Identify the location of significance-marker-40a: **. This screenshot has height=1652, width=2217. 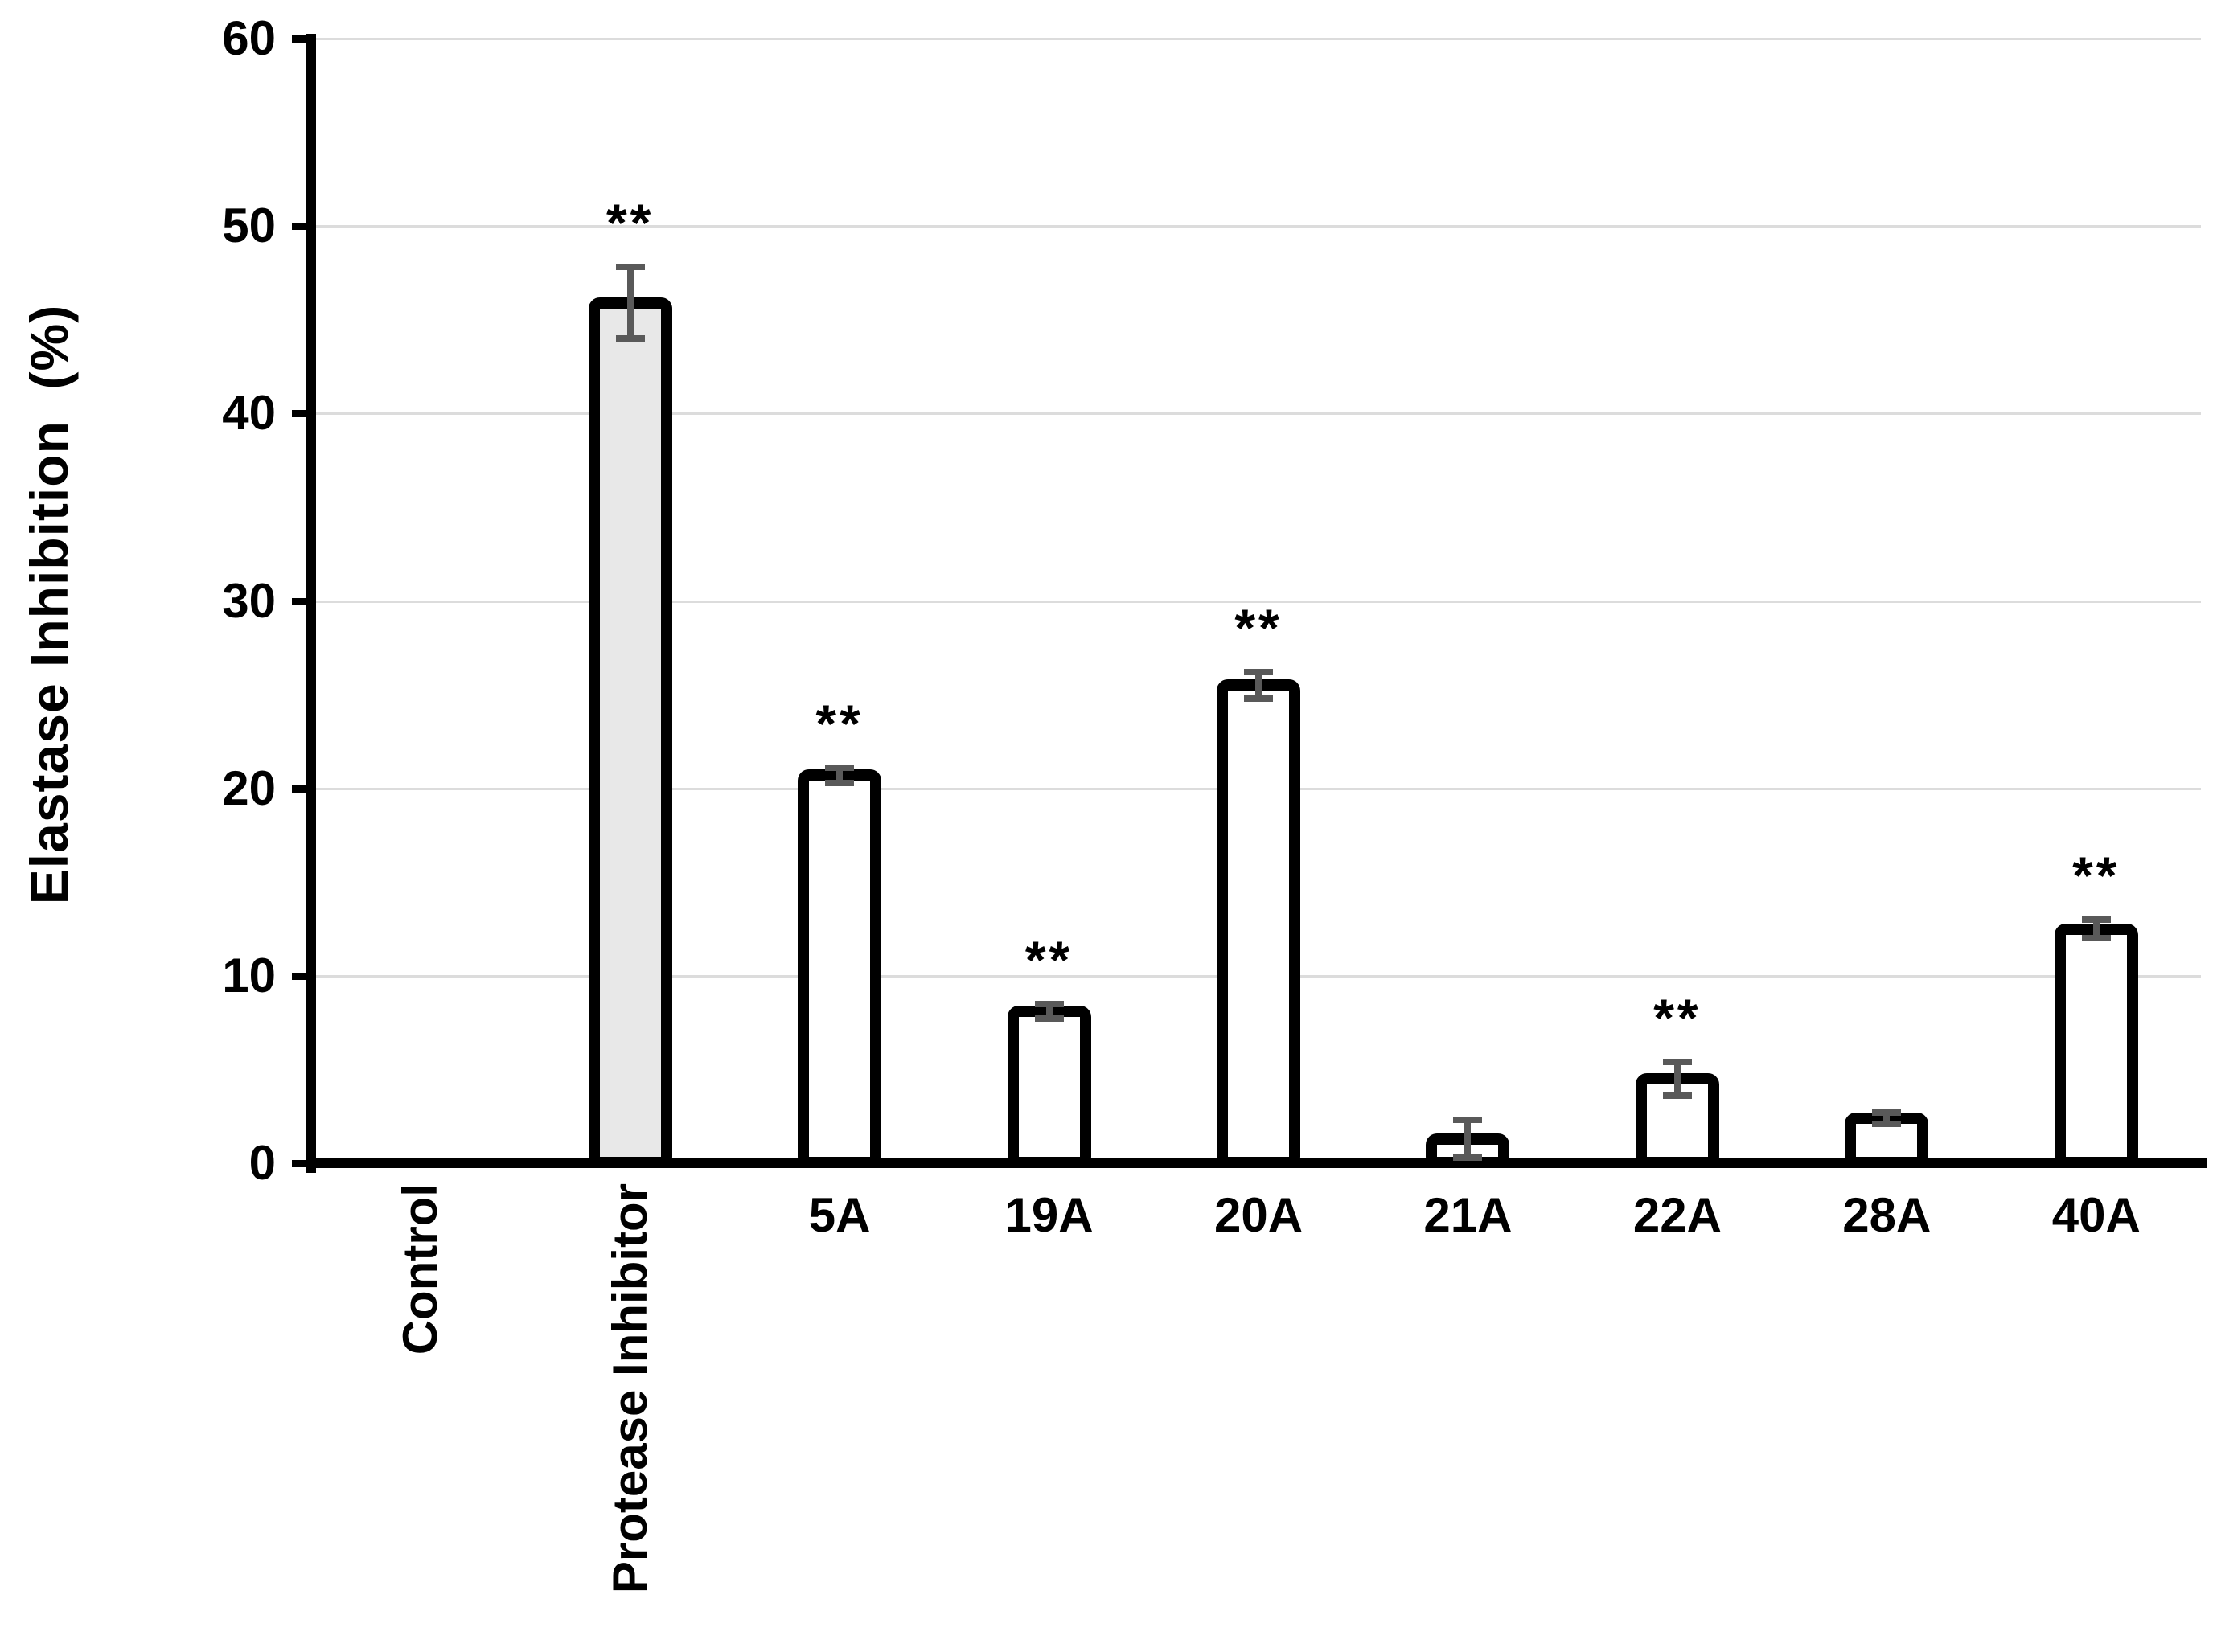
(2096, 875).